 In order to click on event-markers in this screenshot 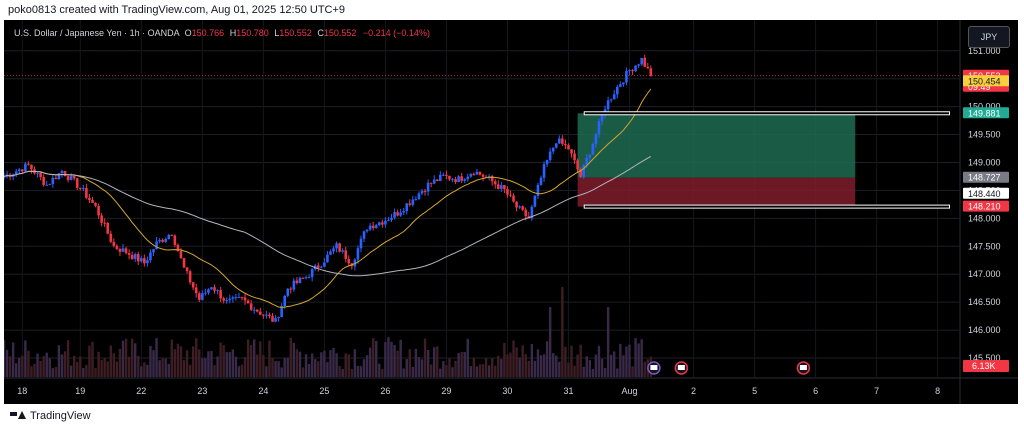, I will do `click(729, 368)`.